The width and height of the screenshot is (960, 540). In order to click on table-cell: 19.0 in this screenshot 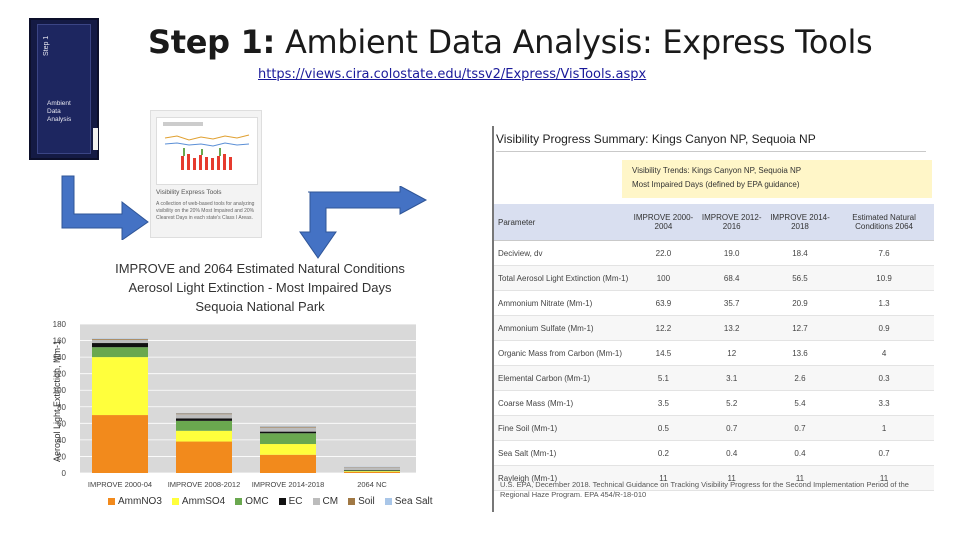, I will do `click(732, 253)`.